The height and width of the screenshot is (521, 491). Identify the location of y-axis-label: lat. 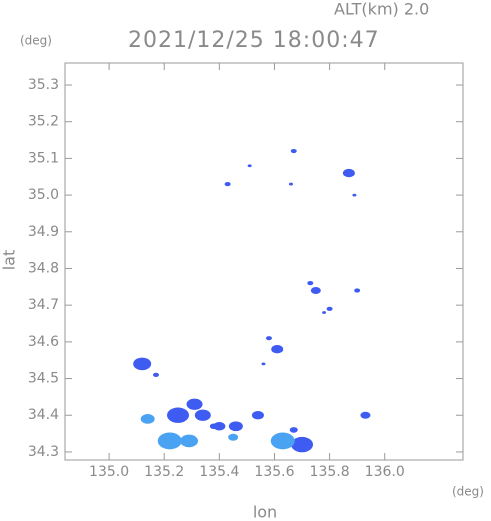
(9, 260).